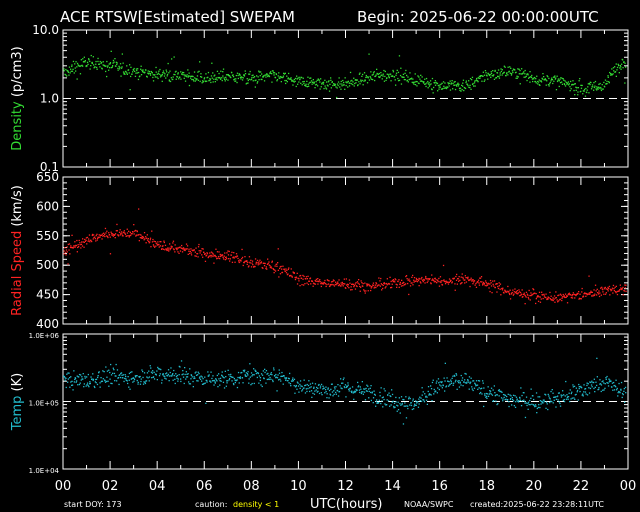 This screenshot has width=640, height=512. Describe the element at coordinates (17, 271) in the screenshot. I see `speed-ylabel-name: Radial Speed` at that location.